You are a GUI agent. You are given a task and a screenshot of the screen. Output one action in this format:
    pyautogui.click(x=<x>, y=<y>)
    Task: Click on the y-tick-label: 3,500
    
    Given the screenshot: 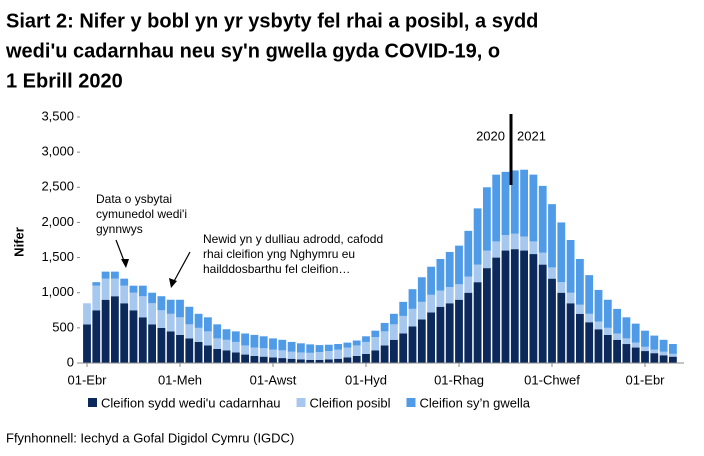 What is the action you would take?
    pyautogui.click(x=57, y=115)
    